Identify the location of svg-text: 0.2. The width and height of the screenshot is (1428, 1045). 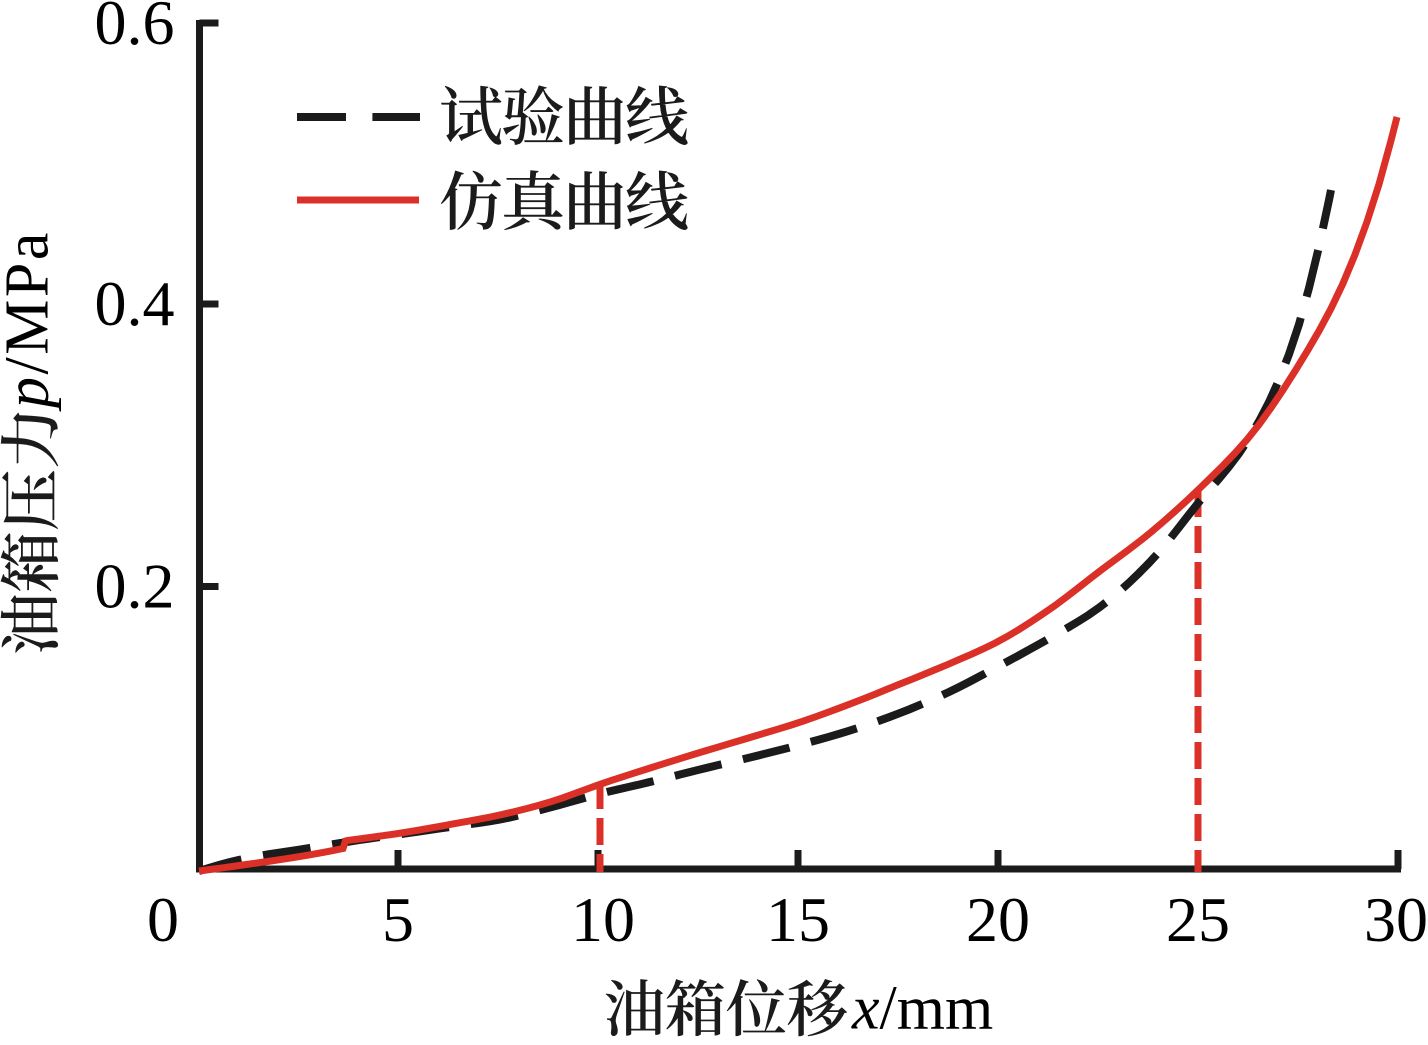
(135, 586).